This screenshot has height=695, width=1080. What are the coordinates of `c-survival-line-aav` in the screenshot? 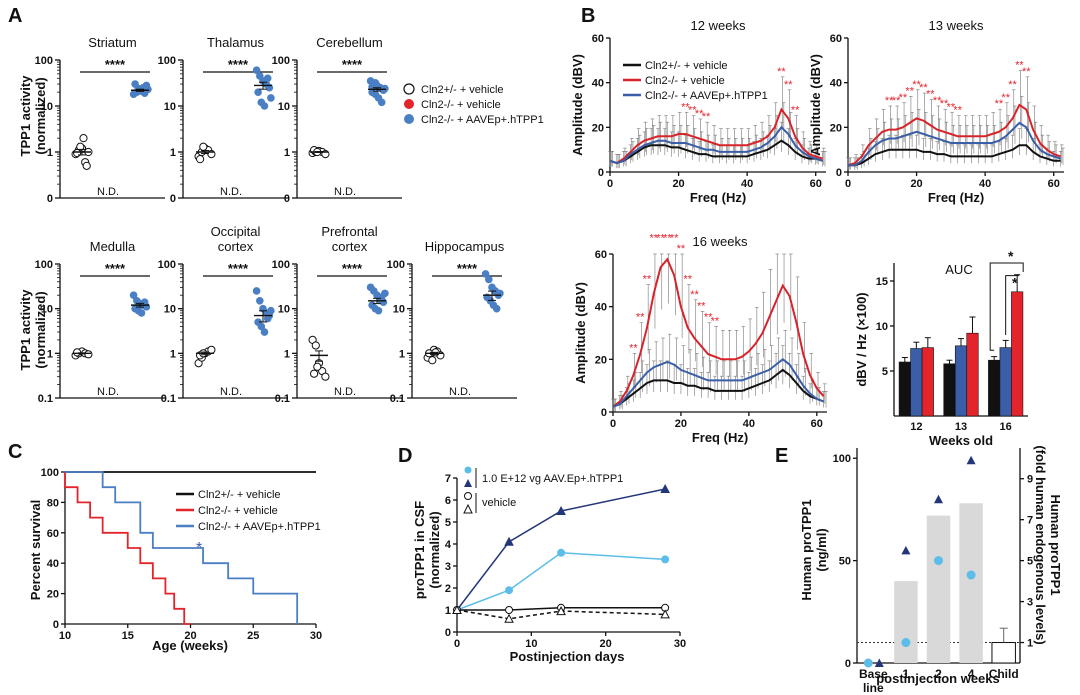 It's located at (182, 547).